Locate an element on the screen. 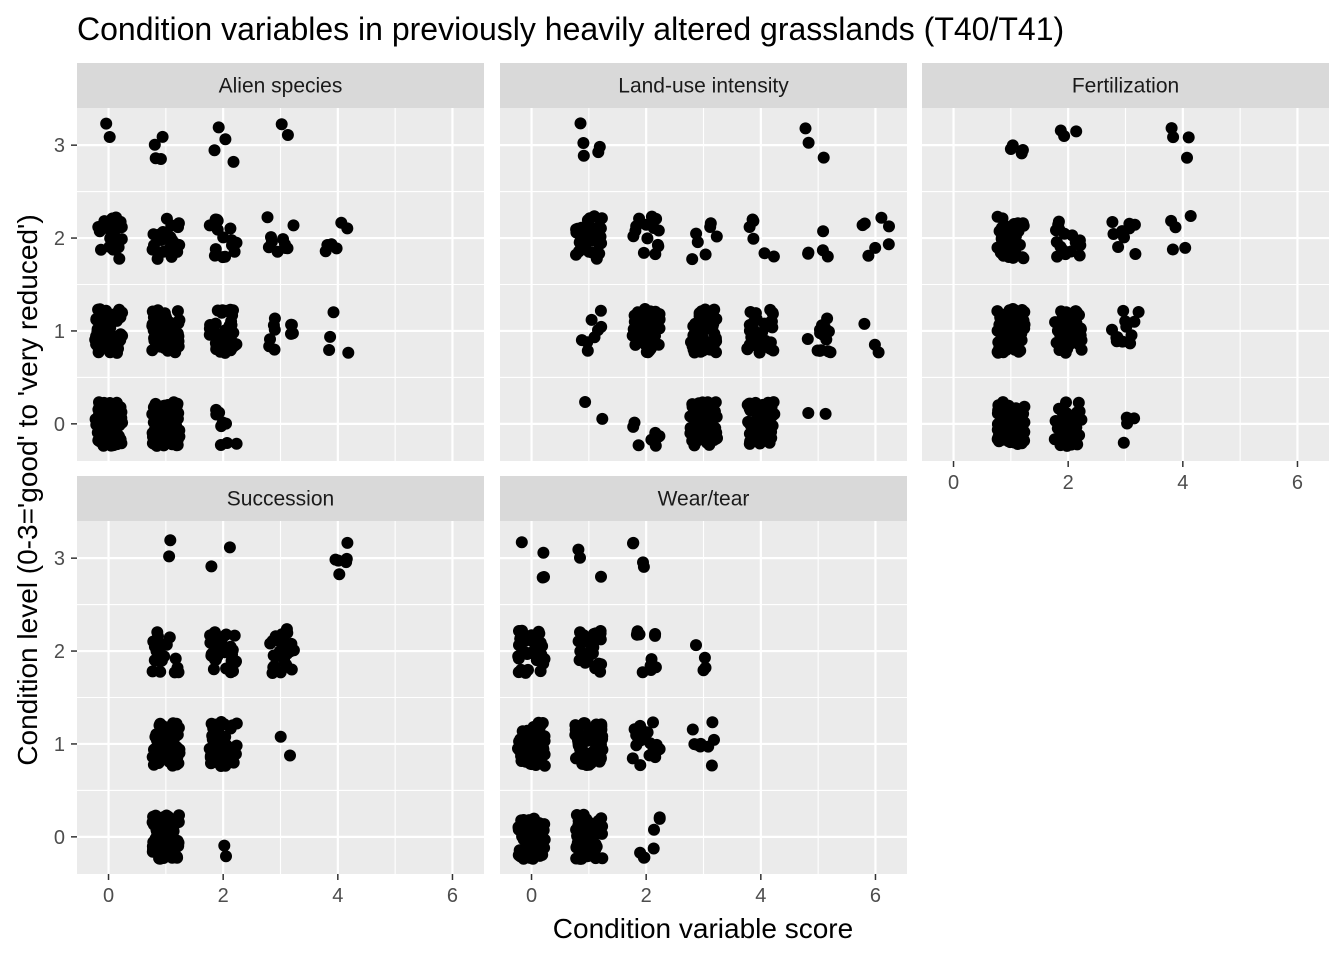 The image size is (1344, 960). x-tick-label: 0 is located at coordinates (531, 896).